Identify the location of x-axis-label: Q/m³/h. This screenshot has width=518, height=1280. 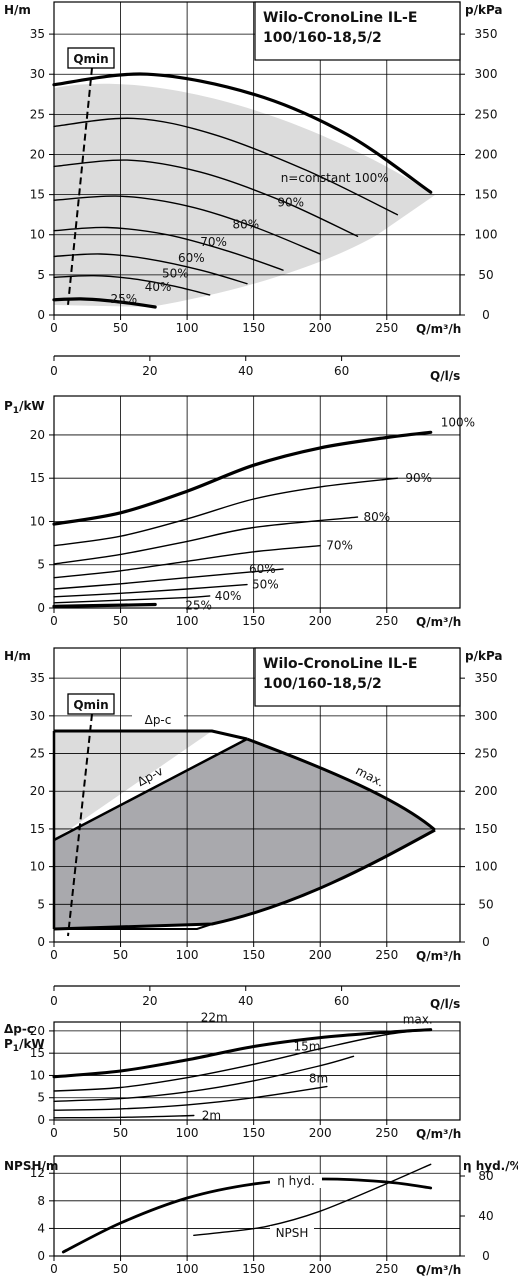
(438, 1134).